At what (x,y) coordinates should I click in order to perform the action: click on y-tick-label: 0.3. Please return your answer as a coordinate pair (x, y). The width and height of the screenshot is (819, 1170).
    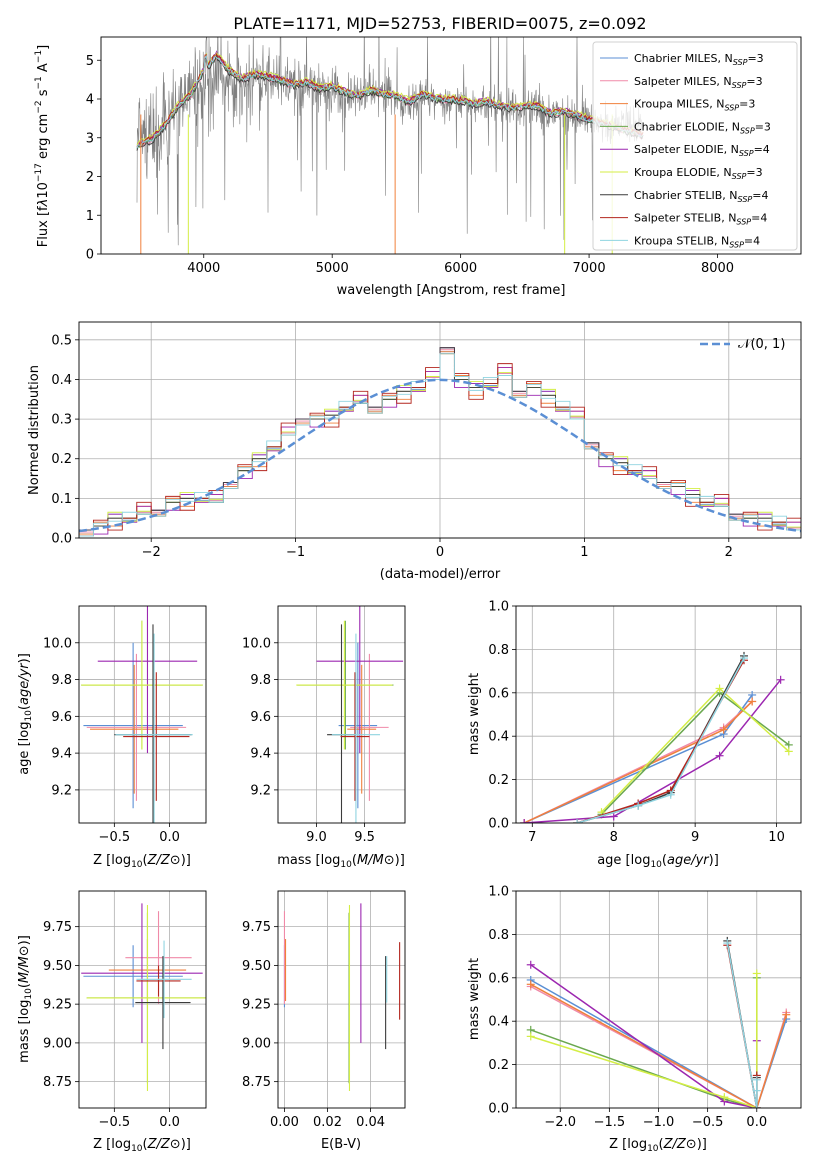
    Looking at the image, I should click on (61, 420).